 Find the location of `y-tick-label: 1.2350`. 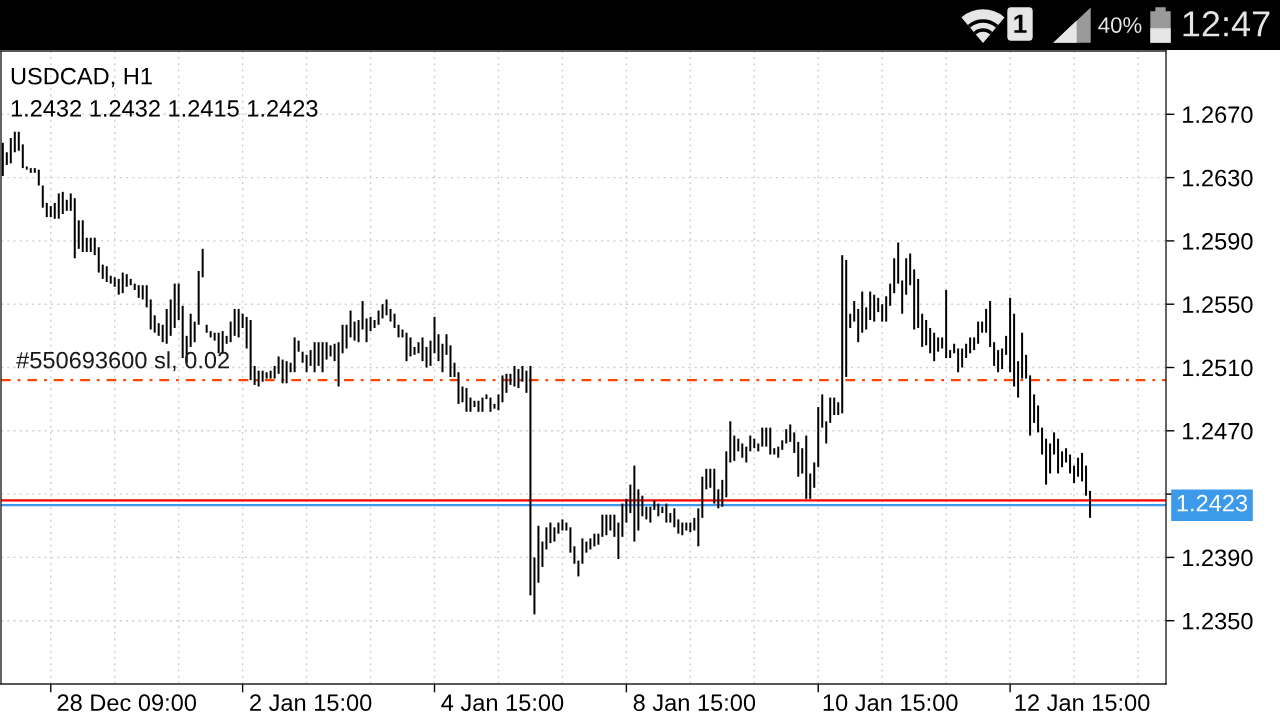

y-tick-label: 1.2350 is located at coordinates (1218, 621).